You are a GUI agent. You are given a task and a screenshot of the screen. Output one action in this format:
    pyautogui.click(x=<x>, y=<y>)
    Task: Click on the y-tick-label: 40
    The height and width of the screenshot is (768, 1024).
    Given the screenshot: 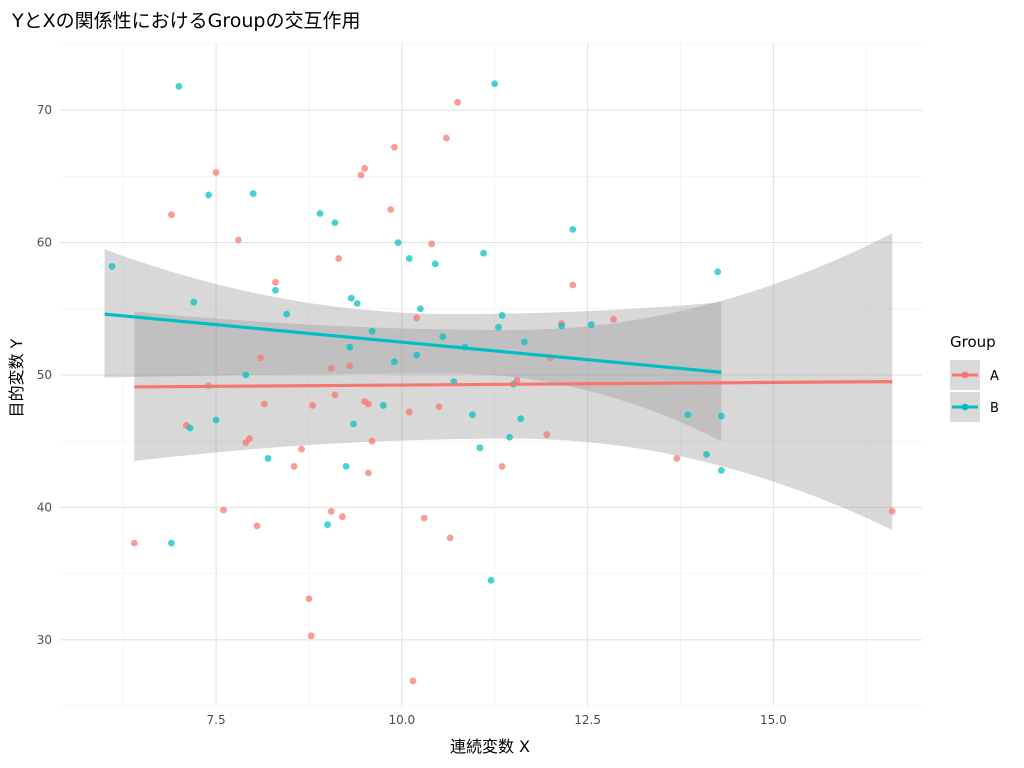 What is the action you would take?
    pyautogui.click(x=44, y=507)
    